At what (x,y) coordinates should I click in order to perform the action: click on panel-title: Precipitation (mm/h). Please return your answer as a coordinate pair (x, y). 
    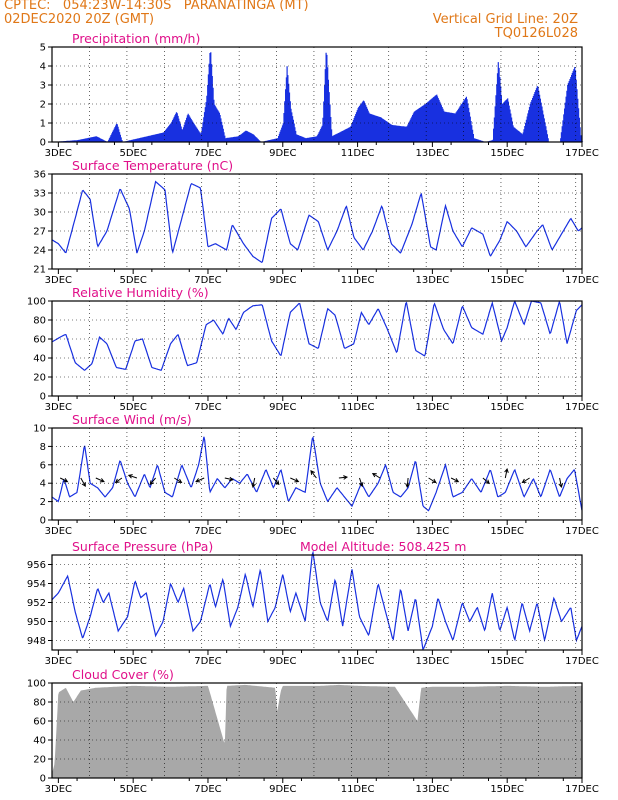
    Looking at the image, I should click on (136, 38).